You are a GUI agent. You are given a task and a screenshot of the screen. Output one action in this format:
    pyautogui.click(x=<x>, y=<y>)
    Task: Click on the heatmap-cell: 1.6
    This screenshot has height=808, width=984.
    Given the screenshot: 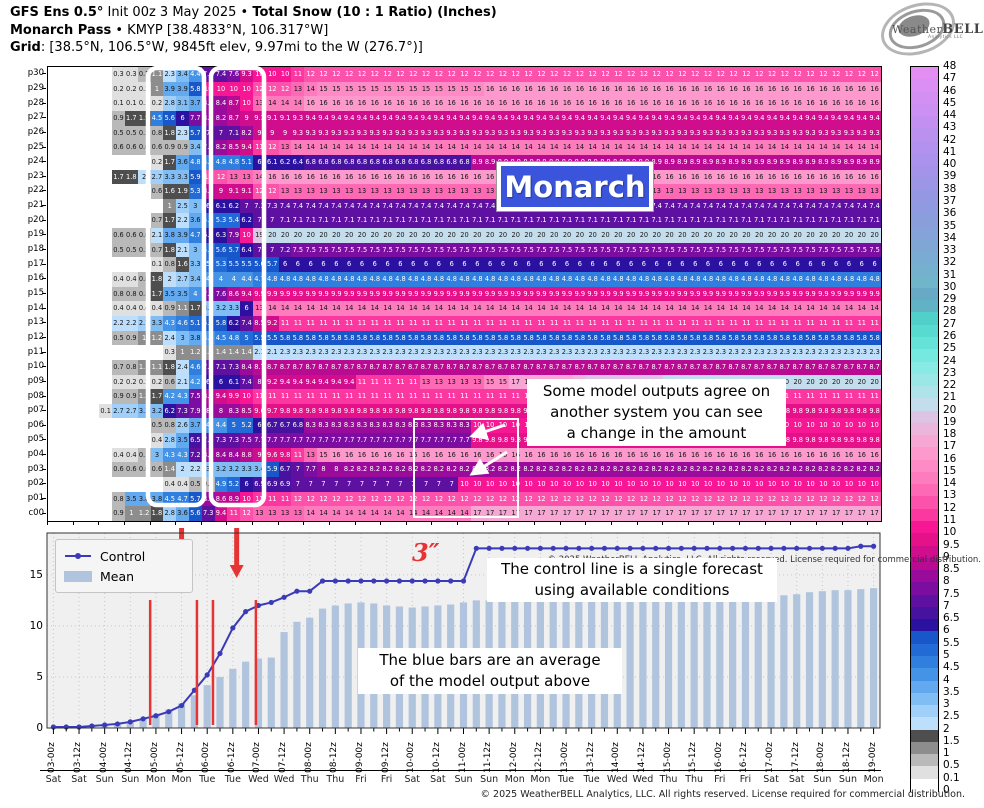 What is the action you would take?
    pyautogui.click(x=170, y=191)
    